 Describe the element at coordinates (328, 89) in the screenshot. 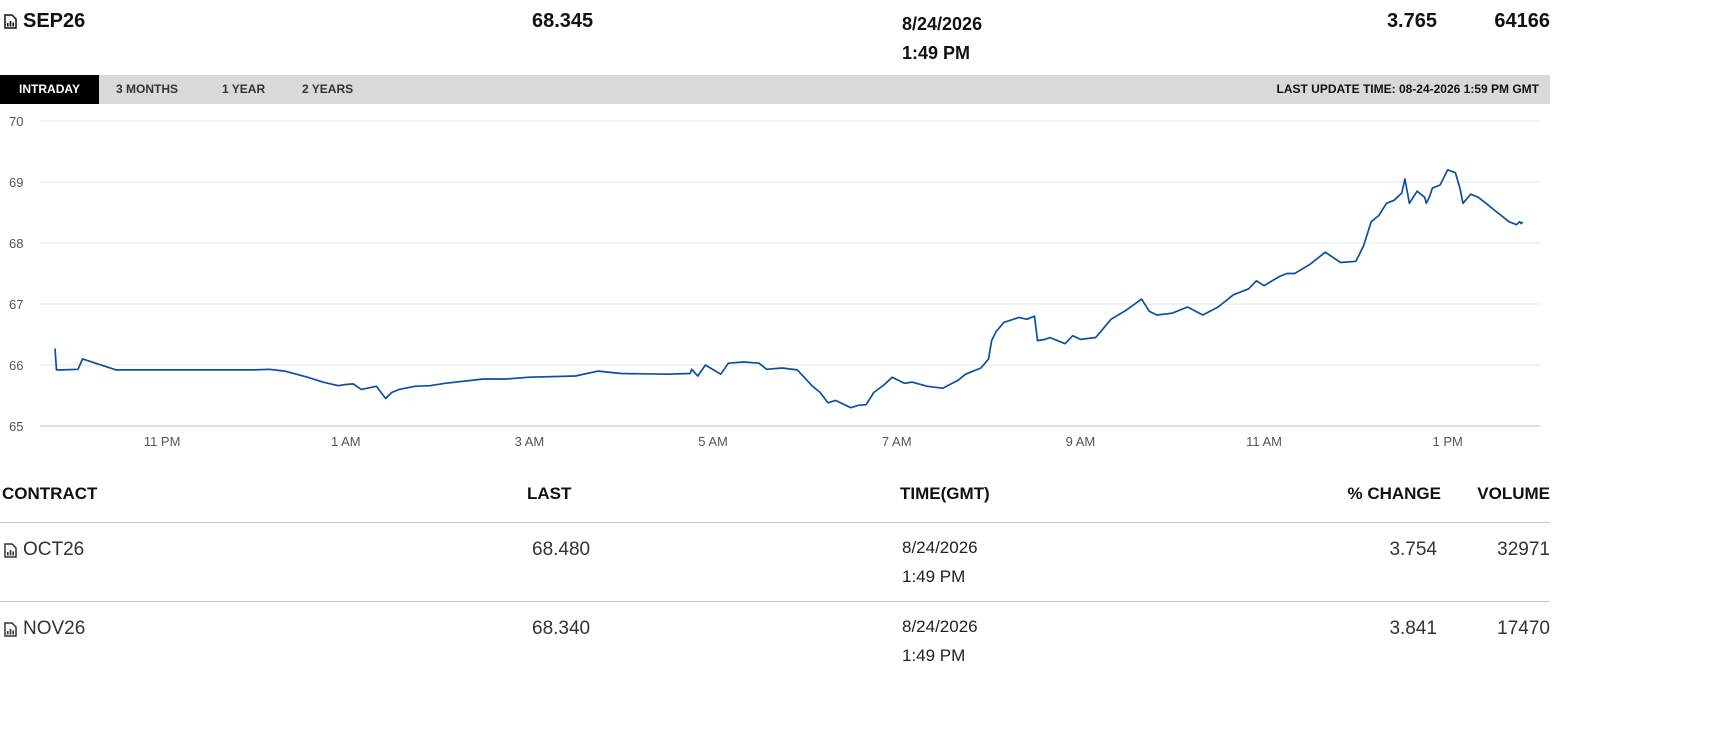

I see `tab-2-years: 2 YEARS` at that location.